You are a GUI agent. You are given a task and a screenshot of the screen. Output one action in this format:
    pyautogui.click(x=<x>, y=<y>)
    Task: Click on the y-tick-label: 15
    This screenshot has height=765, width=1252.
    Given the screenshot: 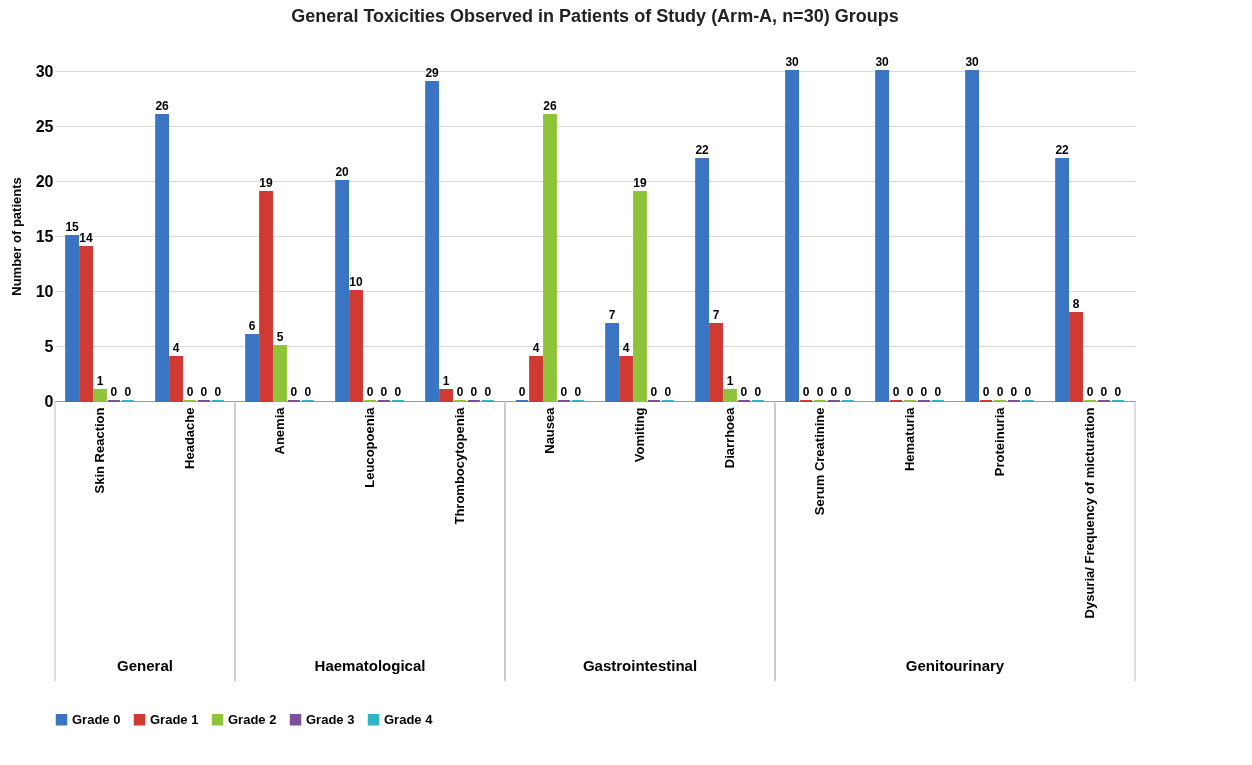 What is the action you would take?
    pyautogui.click(x=44, y=236)
    